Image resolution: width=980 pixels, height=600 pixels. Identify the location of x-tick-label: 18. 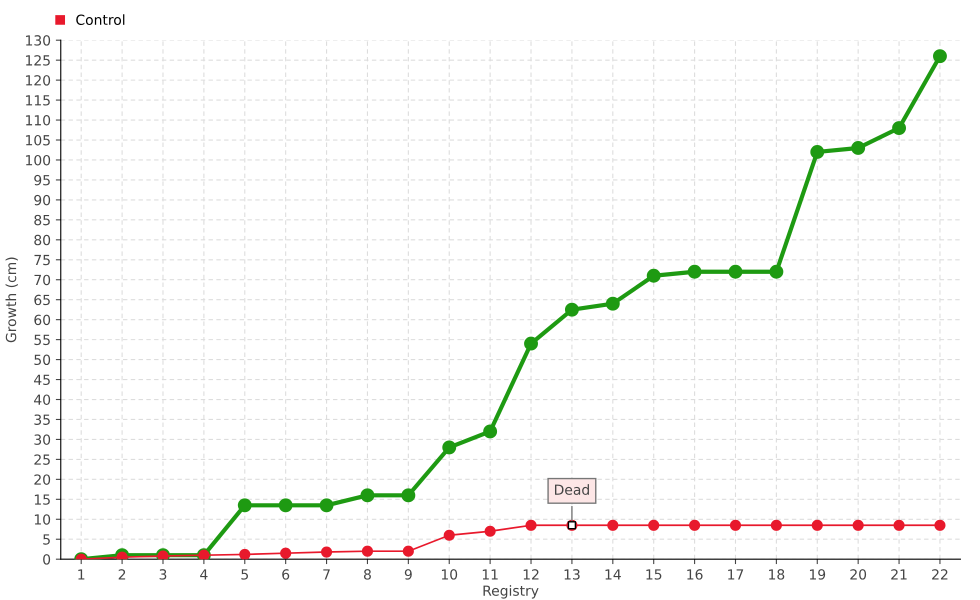
(776, 574).